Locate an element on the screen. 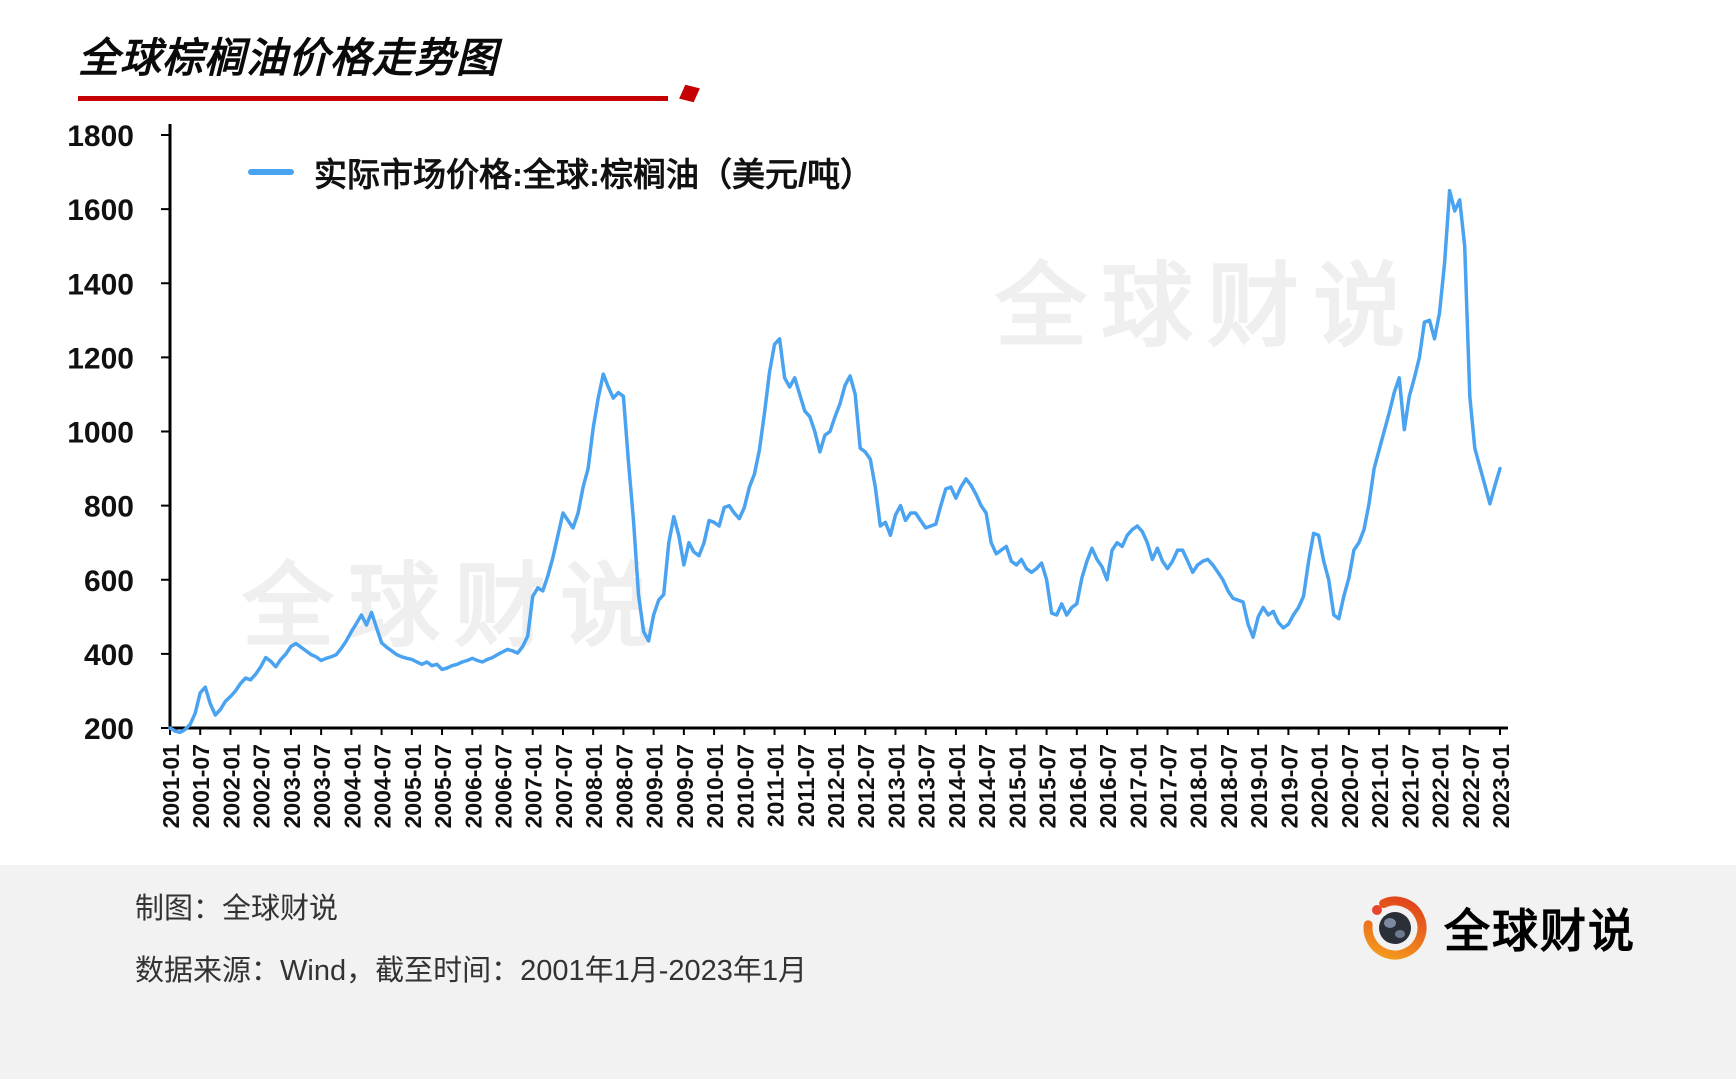  x-tick-label: 2009-01 is located at coordinates (655, 786).